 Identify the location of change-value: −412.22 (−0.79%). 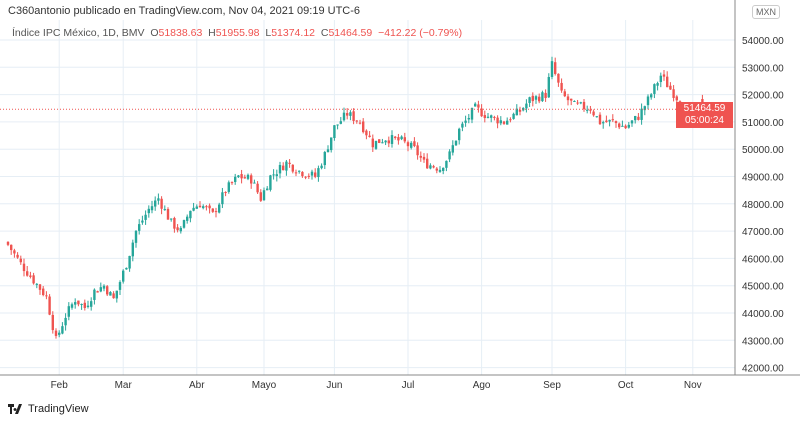
(420, 33).